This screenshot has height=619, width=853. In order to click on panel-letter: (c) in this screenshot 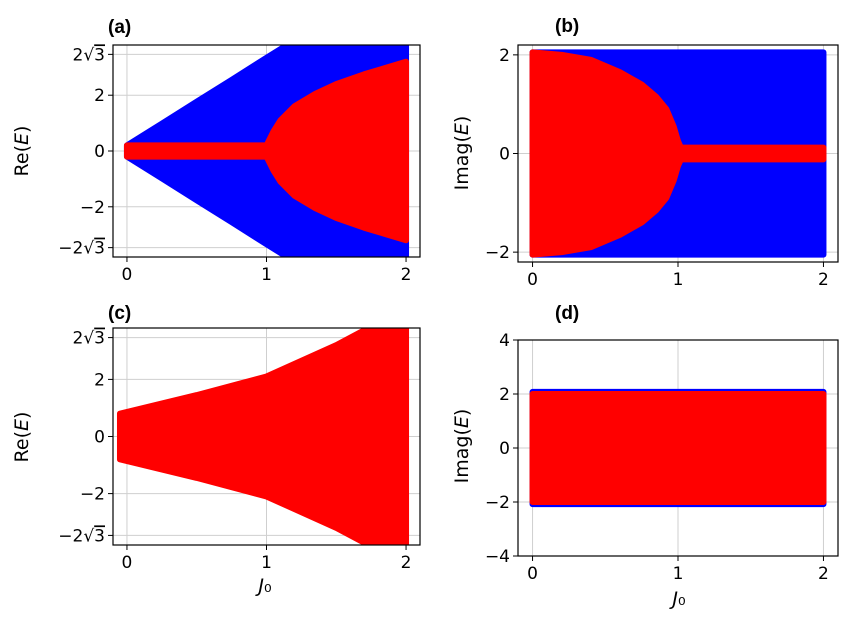, I will do `click(119, 313)`.